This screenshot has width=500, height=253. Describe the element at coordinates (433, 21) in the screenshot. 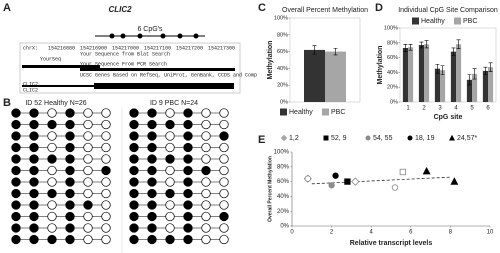

I see `legend-label: Healthy` at that location.